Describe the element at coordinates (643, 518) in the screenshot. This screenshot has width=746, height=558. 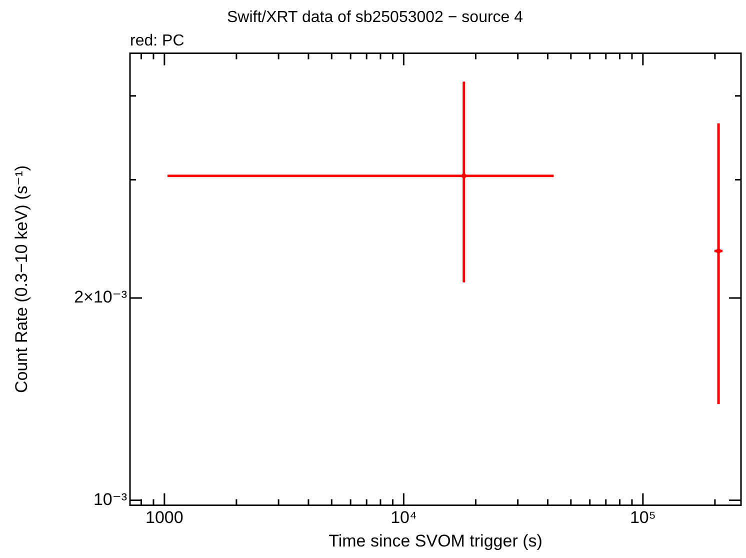
I see `x-tick-label: 10⁵` at that location.